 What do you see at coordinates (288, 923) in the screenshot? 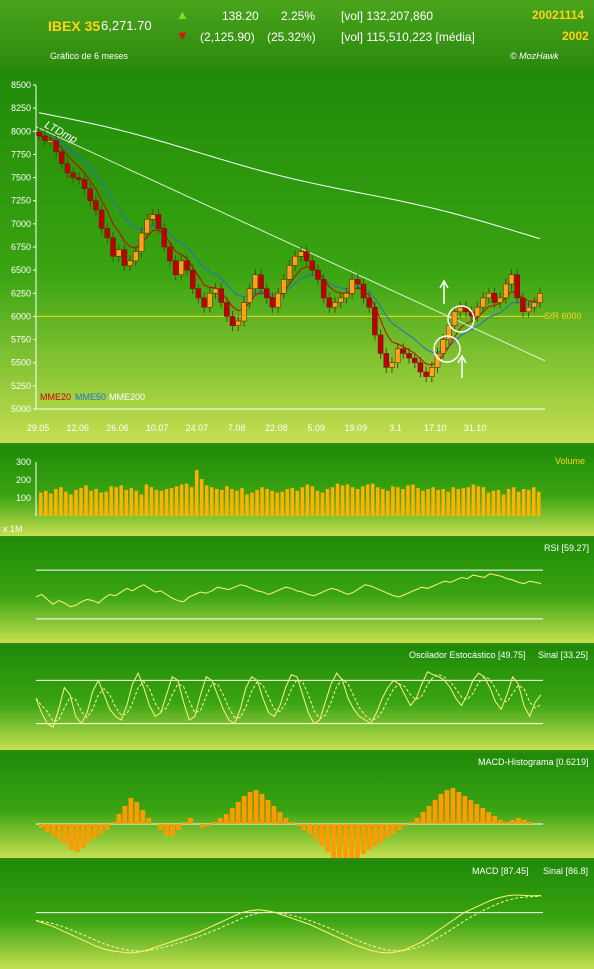
I see `macd-signal-line` at bounding box center [288, 923].